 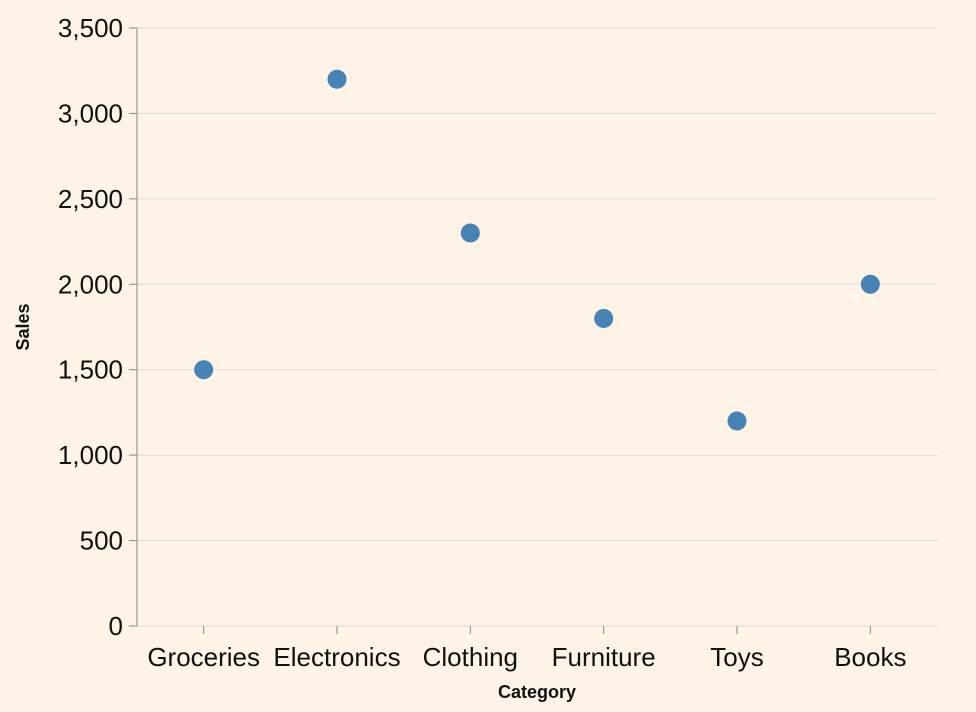 I want to click on y-tick-label: 3,500, so click(x=90, y=28).